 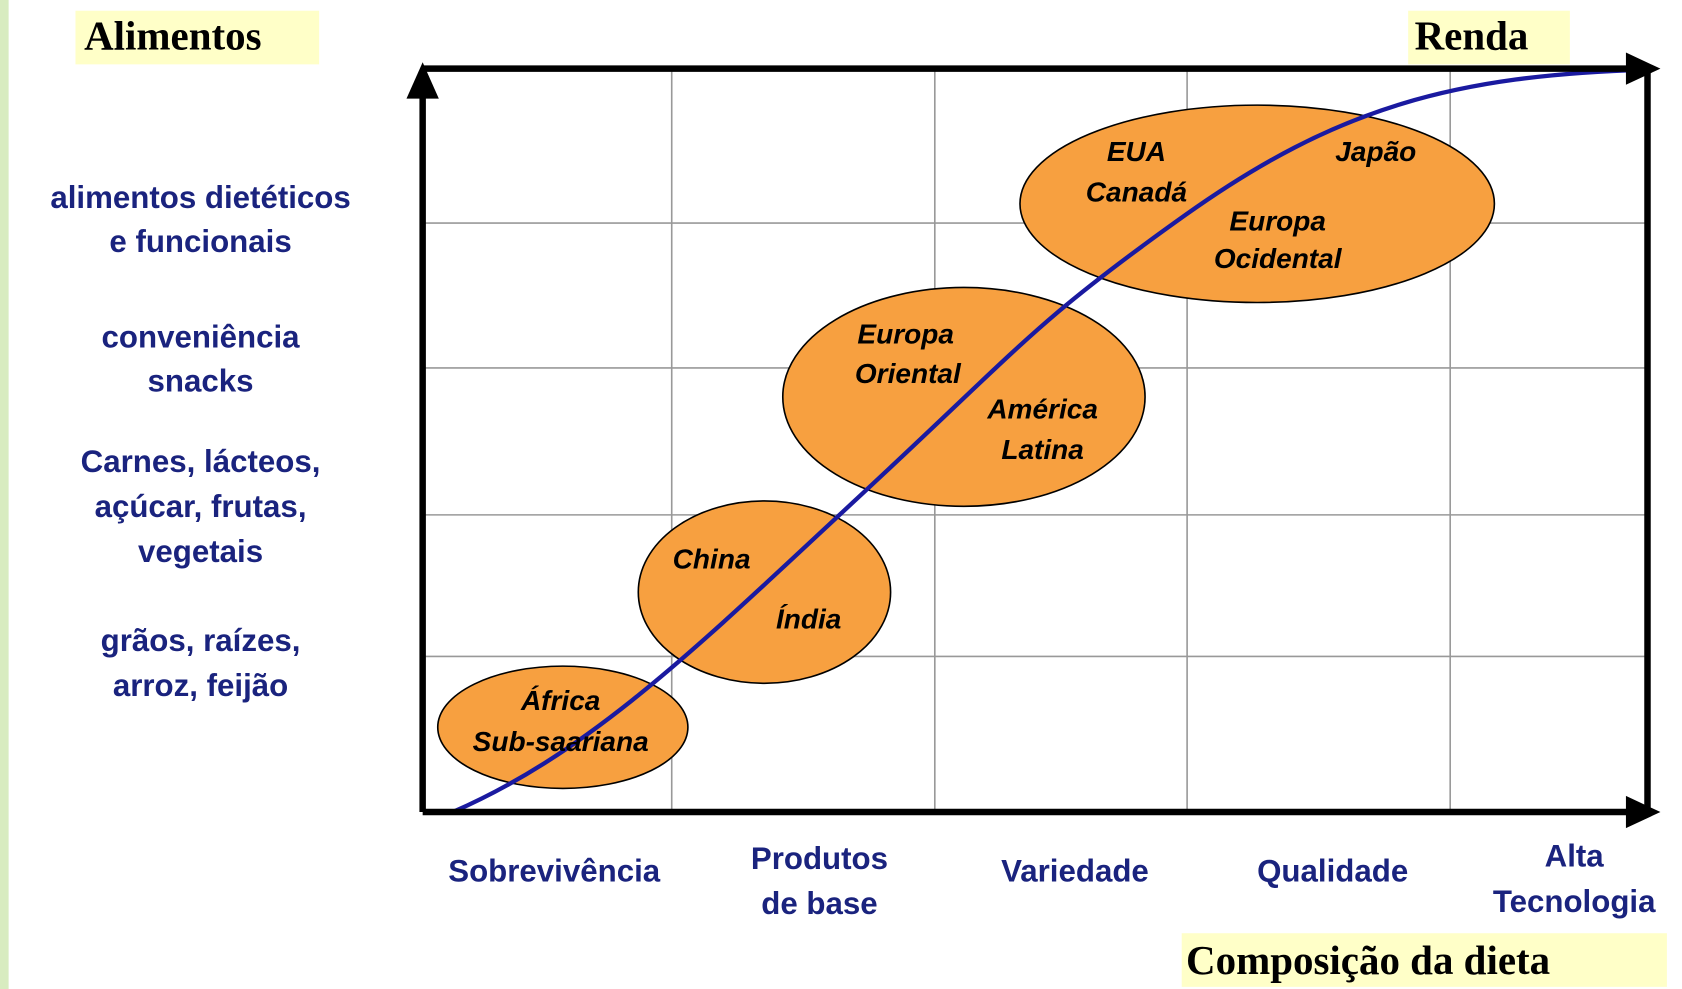 I want to click on y-label: conveniência, so click(x=201, y=337).